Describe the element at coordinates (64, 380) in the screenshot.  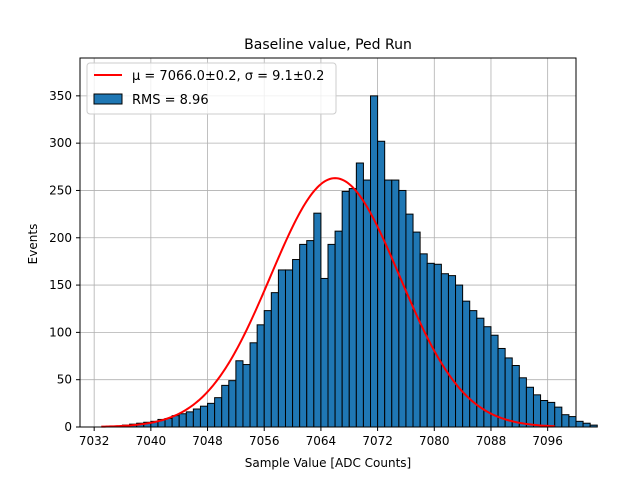
I see `y-tick-label: 50` at that location.